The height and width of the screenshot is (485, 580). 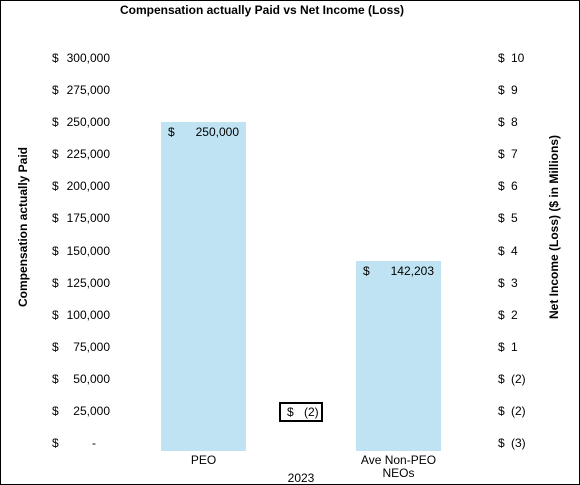 What do you see at coordinates (88, 154) in the screenshot?
I see `left-tick-value: 225,000` at bounding box center [88, 154].